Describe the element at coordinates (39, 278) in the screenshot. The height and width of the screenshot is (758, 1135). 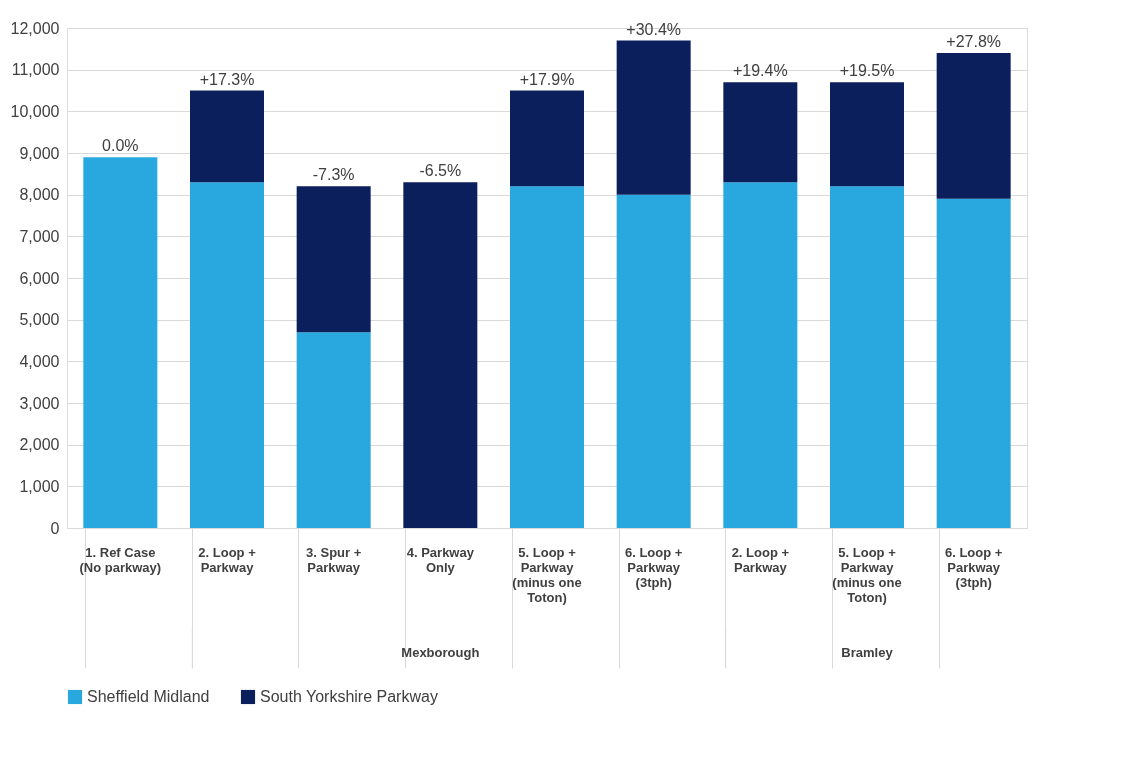
I see `y-tick-label: 6,000` at that location.